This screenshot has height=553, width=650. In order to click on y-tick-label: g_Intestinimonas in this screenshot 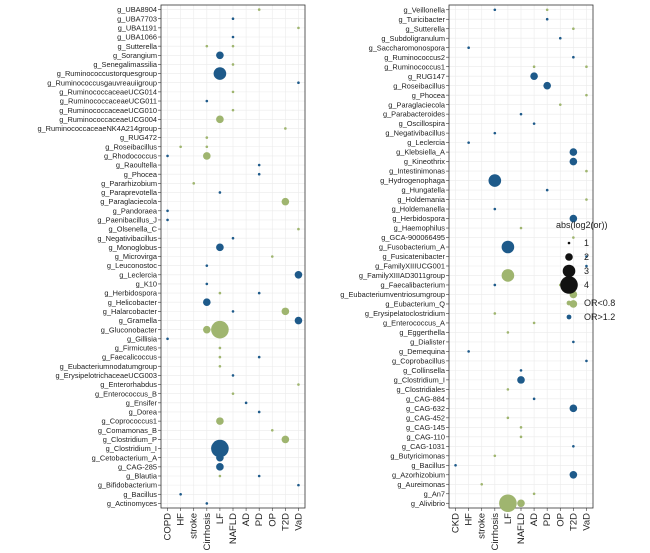, I will do `click(417, 171)`.